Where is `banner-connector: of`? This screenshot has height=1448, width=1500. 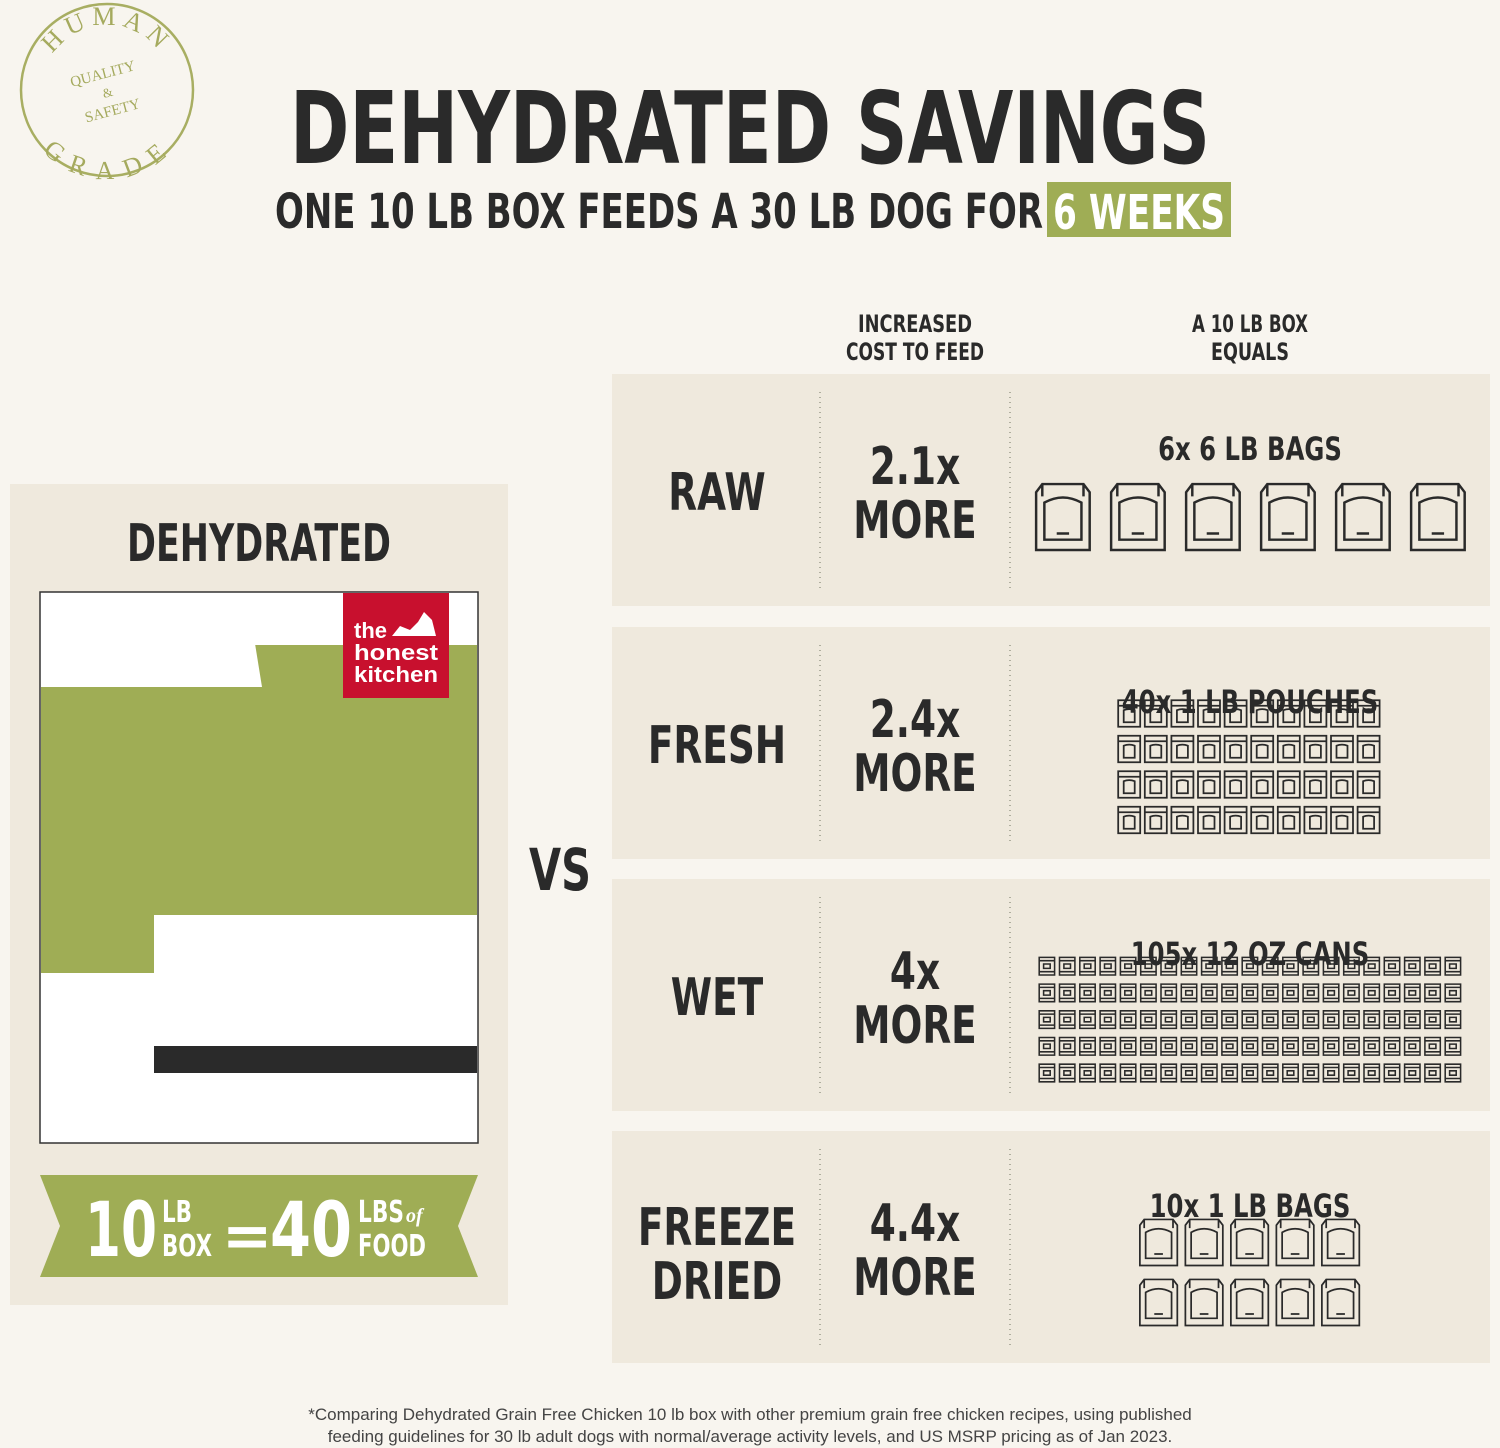 banner-connector: of is located at coordinates (415, 1216).